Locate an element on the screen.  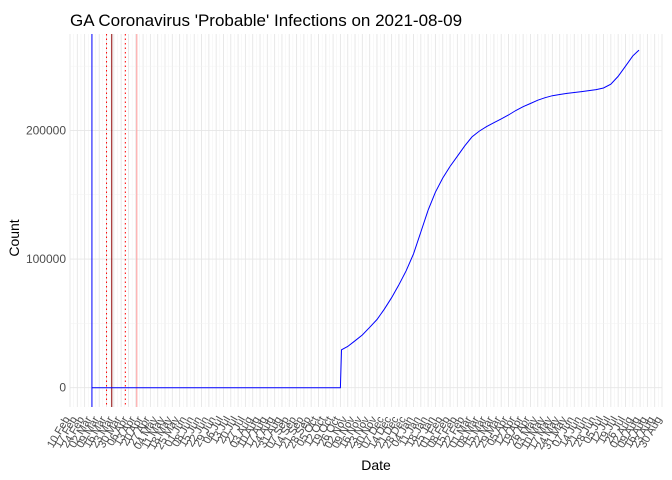
y-tick-label: 0 is located at coordinates (62, 388).